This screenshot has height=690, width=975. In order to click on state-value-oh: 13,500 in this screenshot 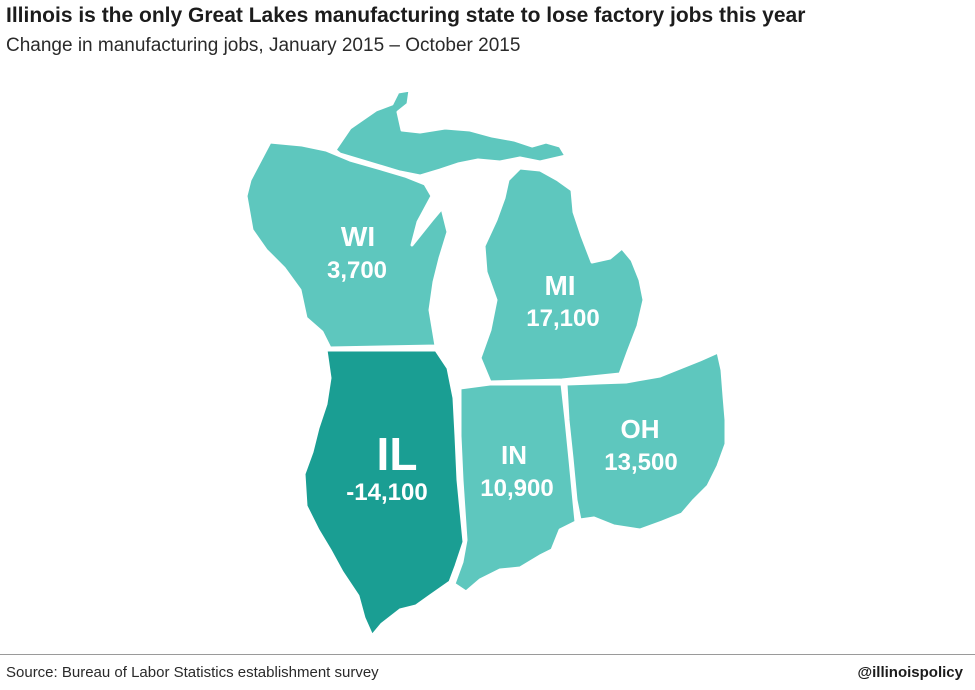, I will do `click(640, 462)`.